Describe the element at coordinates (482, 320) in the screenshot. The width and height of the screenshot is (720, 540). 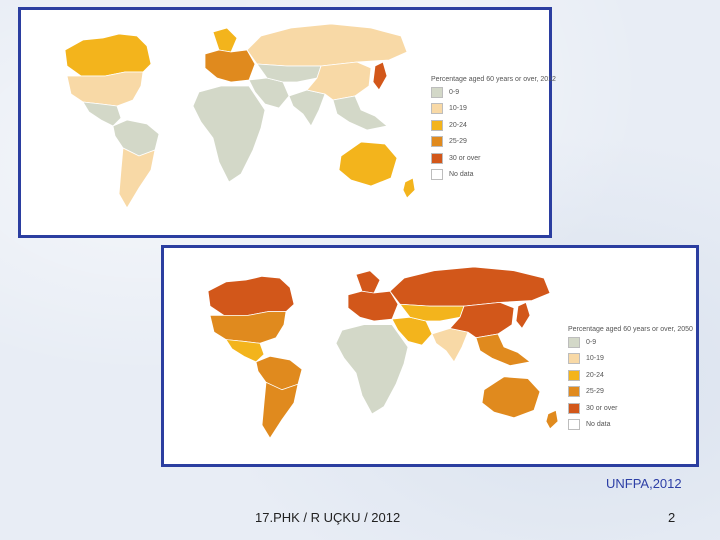
I see `region-china-2050` at that location.